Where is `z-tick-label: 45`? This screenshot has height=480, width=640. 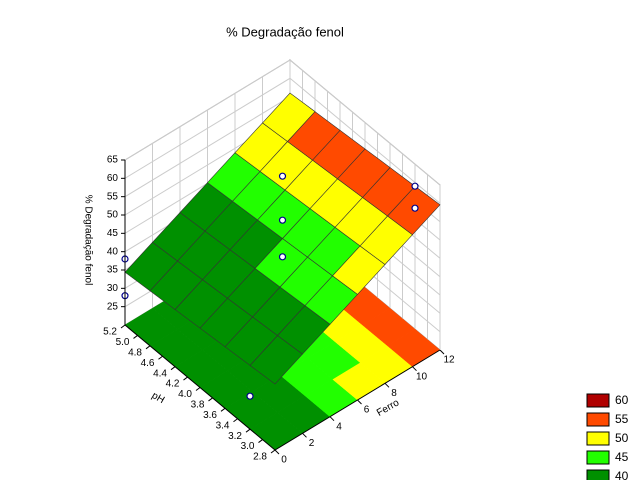
z-tick-label: 45 is located at coordinates (113, 233).